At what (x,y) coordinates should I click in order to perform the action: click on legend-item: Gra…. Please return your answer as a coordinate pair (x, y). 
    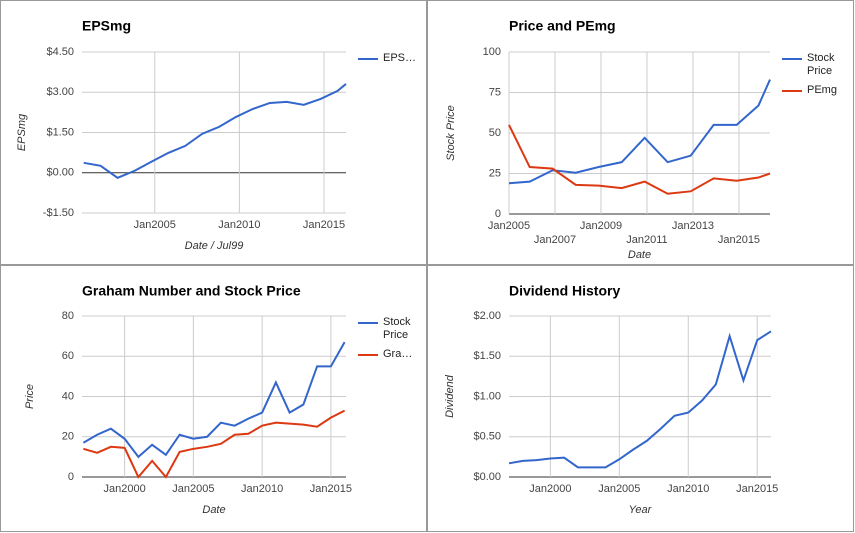
    Looking at the image, I should click on (390, 354).